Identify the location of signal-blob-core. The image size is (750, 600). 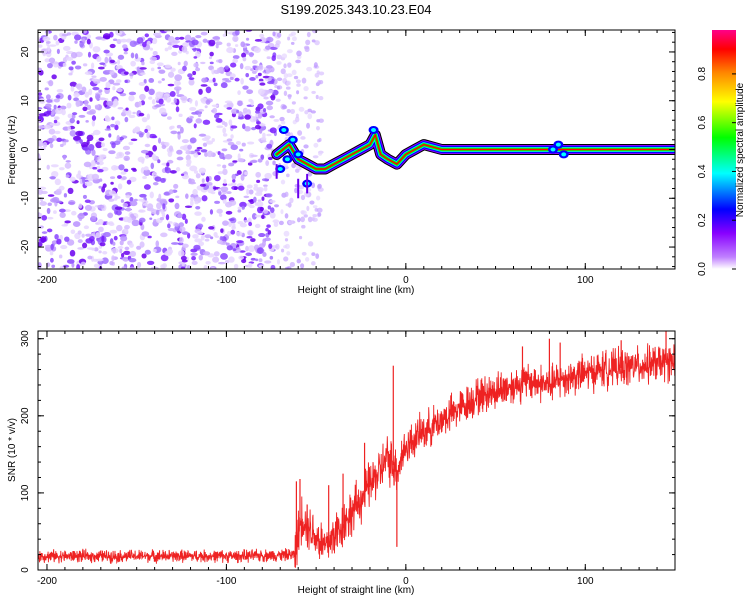
(284, 129).